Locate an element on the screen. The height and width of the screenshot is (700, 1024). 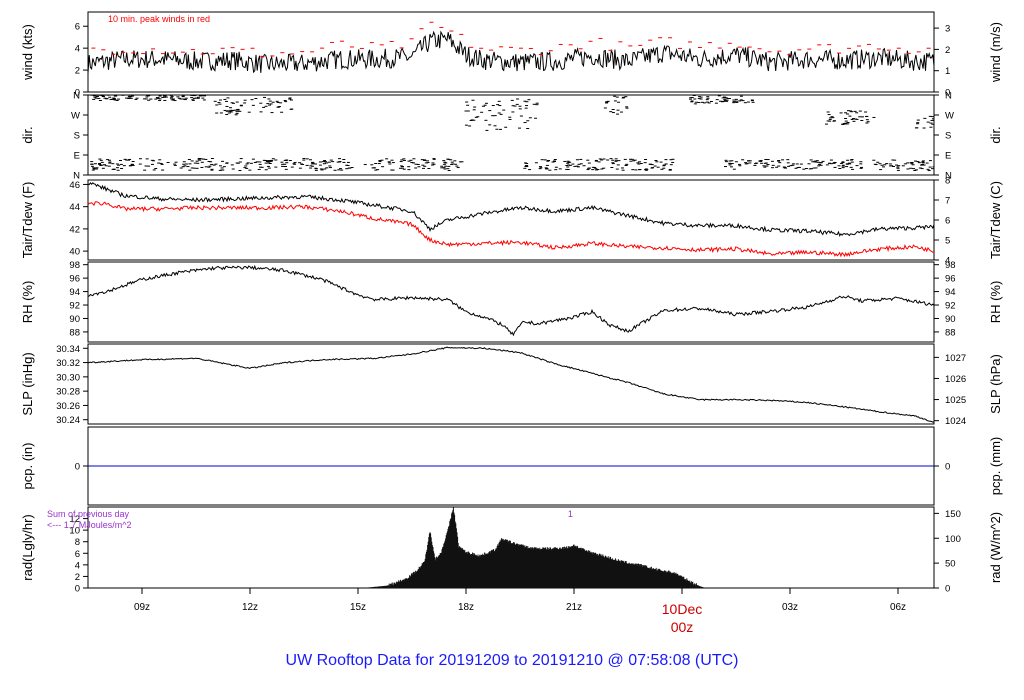
slp-left-tick-label: 30.32 is located at coordinates (68, 363).